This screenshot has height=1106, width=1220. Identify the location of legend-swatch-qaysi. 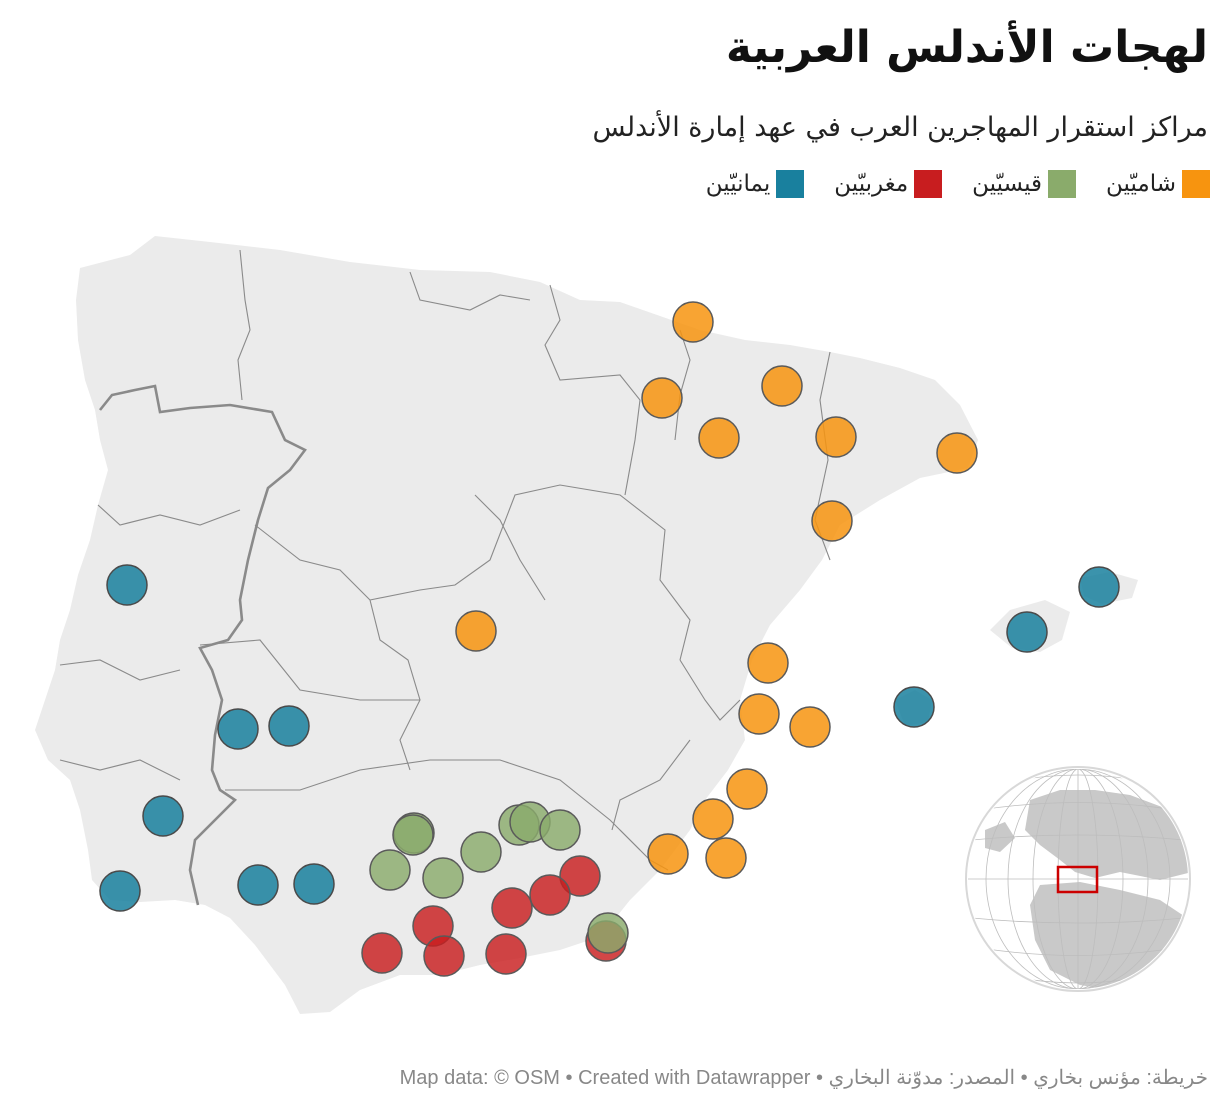
(1062, 184).